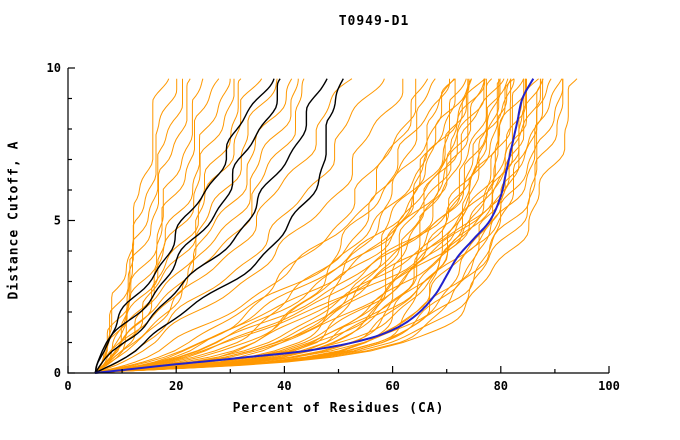 The height and width of the screenshot is (440, 680). What do you see at coordinates (374, 21) in the screenshot?
I see `chart-title: T0949-D1` at bounding box center [374, 21].